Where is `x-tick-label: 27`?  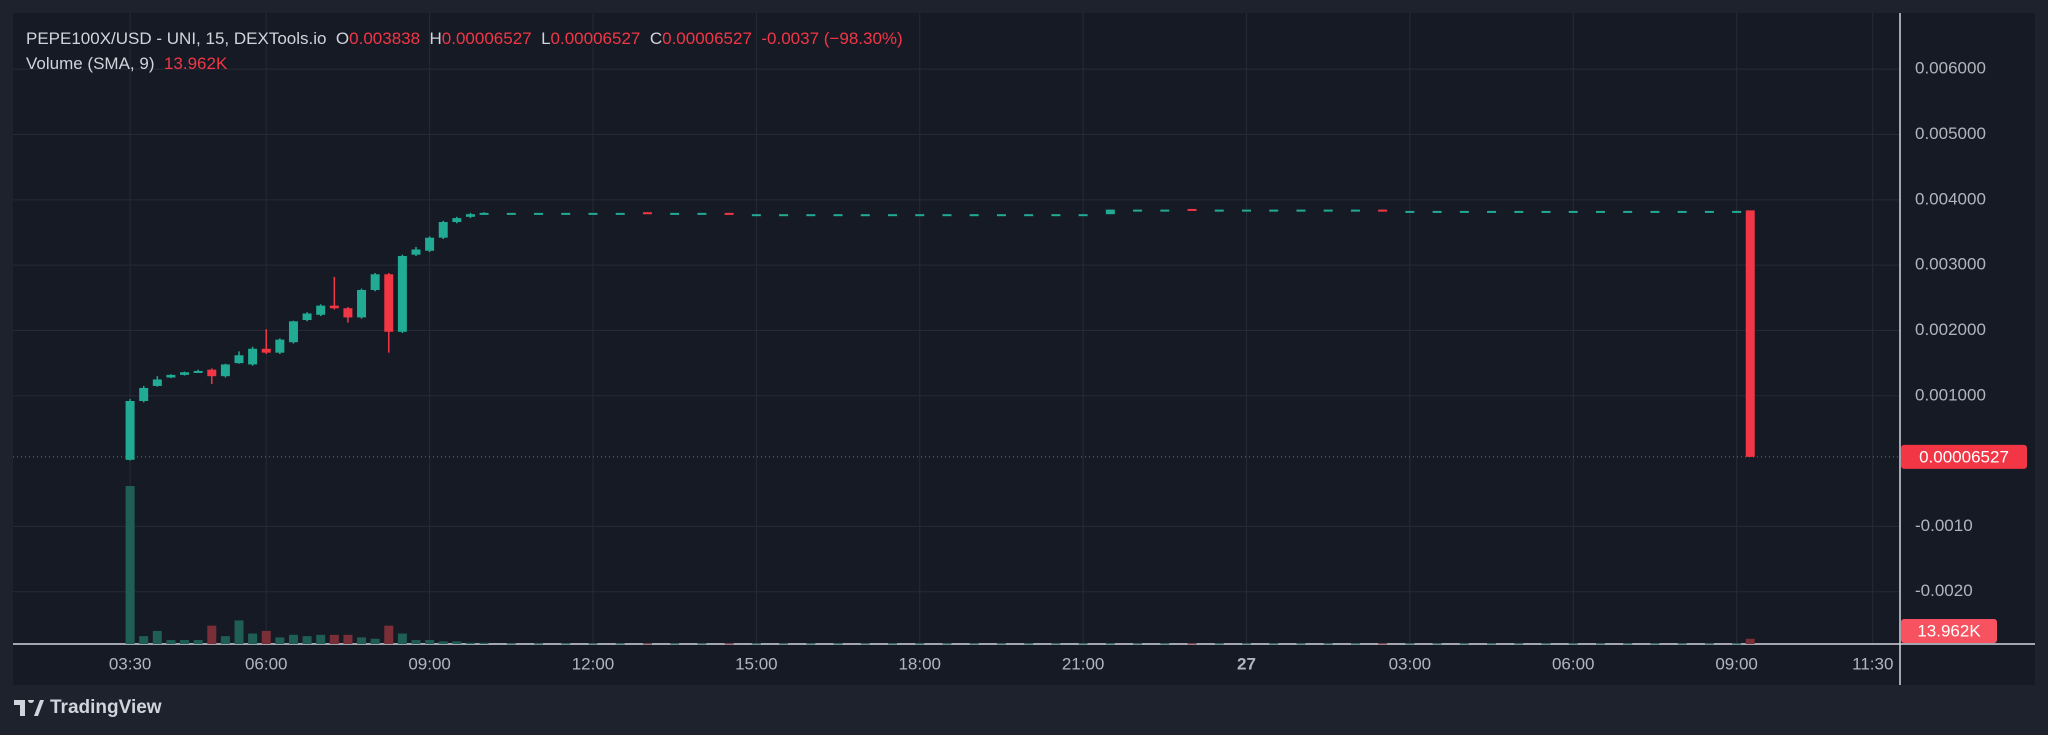 x-tick-label: 27 is located at coordinates (1246, 663).